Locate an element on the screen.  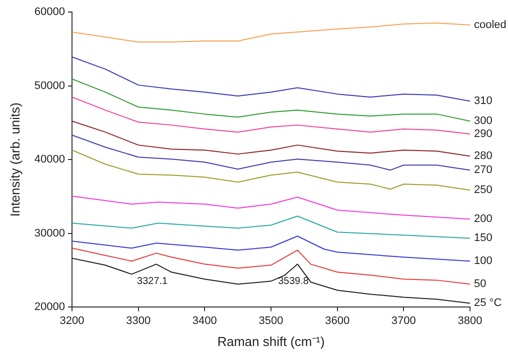
x-tick-label: 3500 is located at coordinates (271, 320).